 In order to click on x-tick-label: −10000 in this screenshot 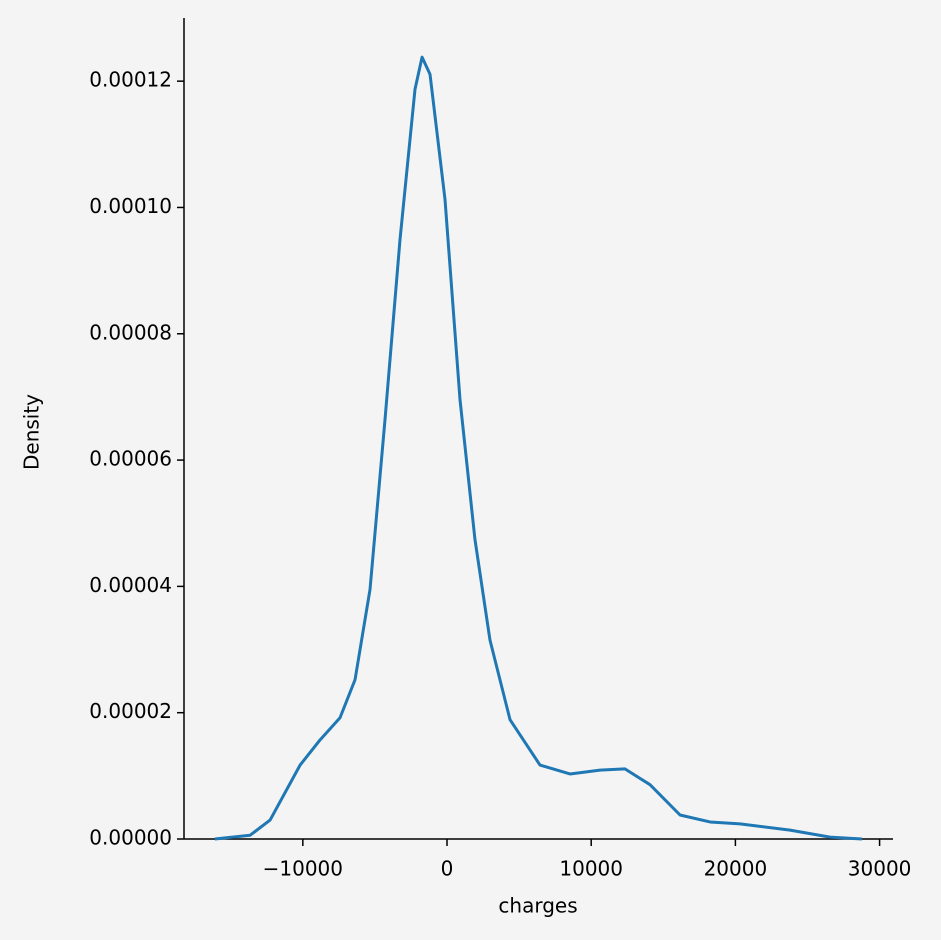, I will do `click(303, 869)`.